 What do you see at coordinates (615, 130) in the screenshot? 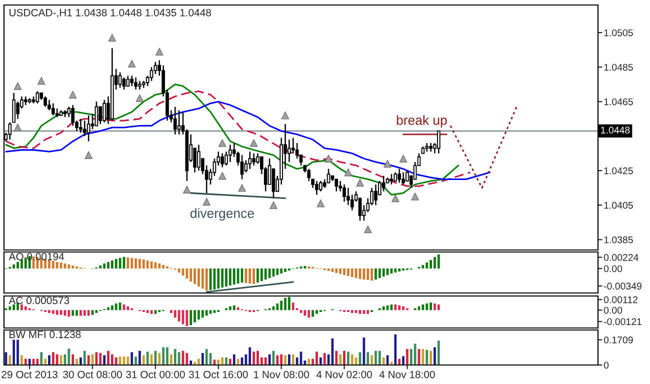
I see `ref-line-label: 1.0448` at bounding box center [615, 130].